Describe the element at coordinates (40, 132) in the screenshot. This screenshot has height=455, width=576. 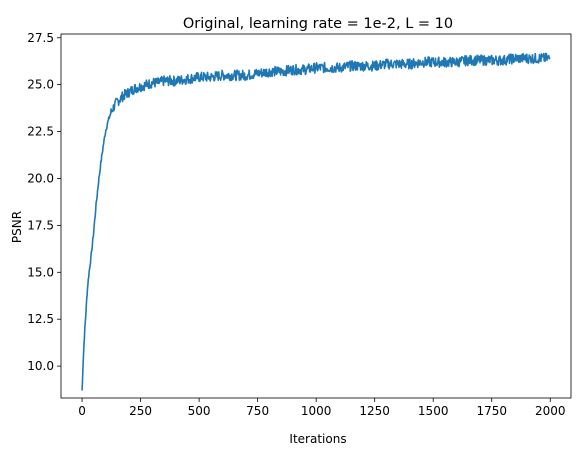
I see `y-tick-label: 22.5` at that location.